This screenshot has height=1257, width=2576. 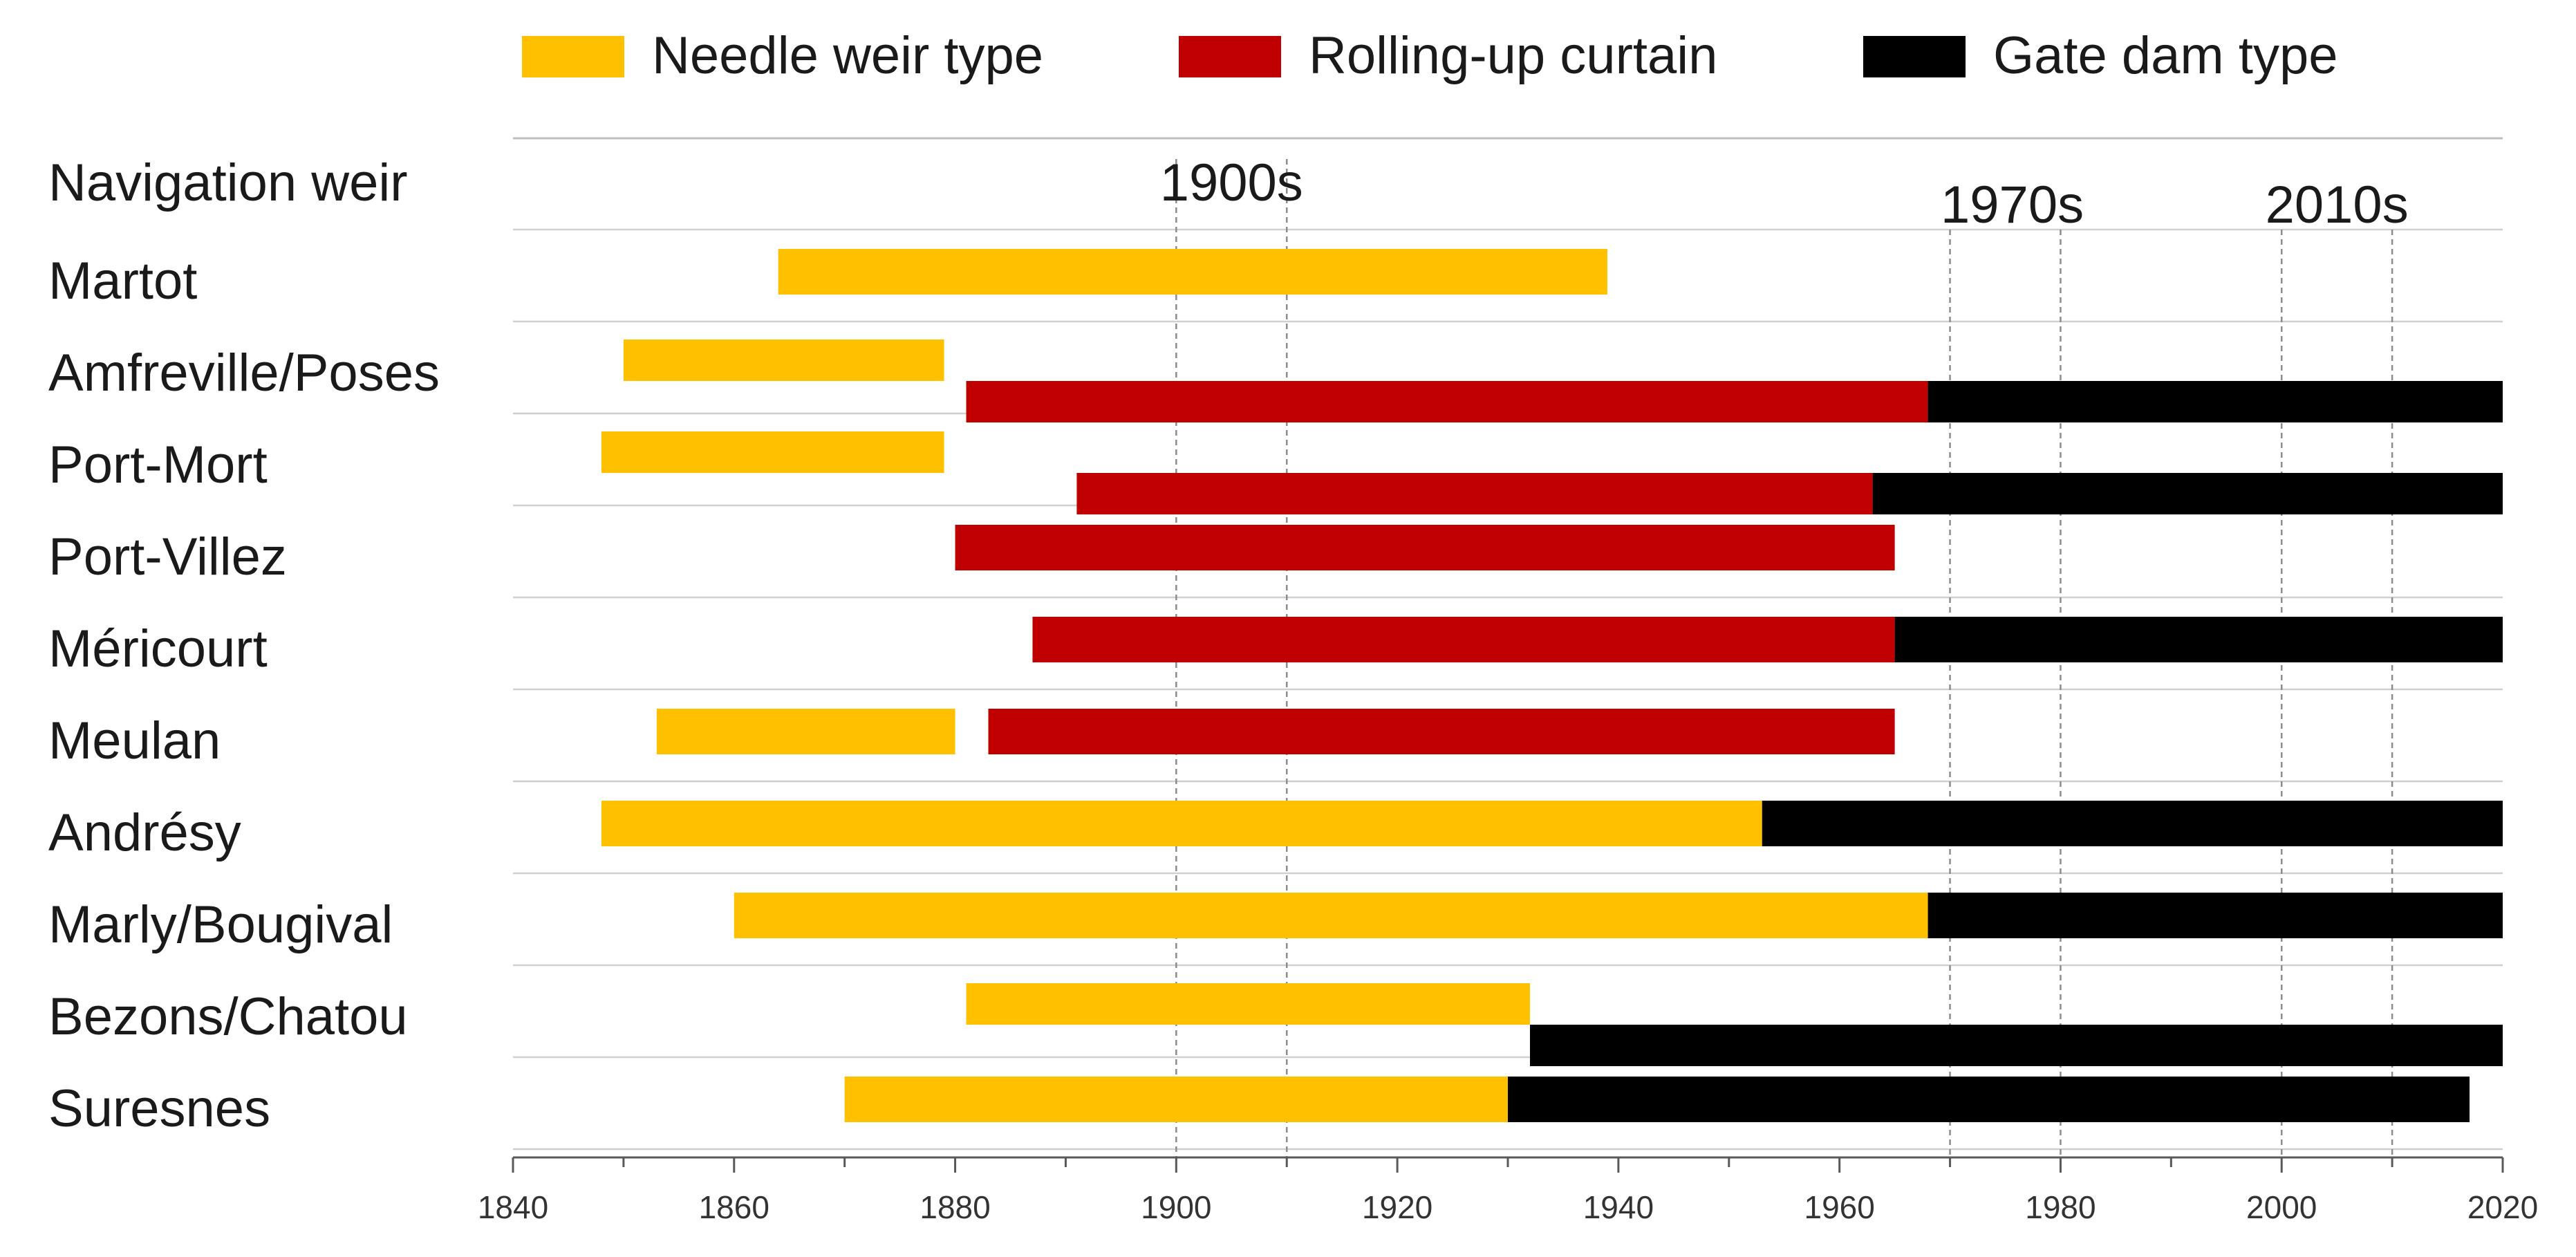 What do you see at coordinates (2337, 205) in the screenshot?
I see `era-label-2010s: 2010s` at bounding box center [2337, 205].